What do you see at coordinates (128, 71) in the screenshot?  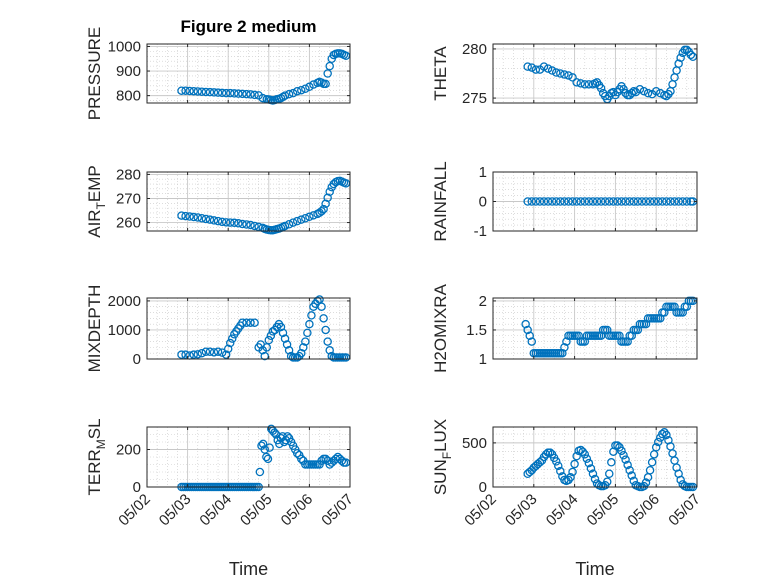 I see `y-tick-label: 900` at bounding box center [128, 71].